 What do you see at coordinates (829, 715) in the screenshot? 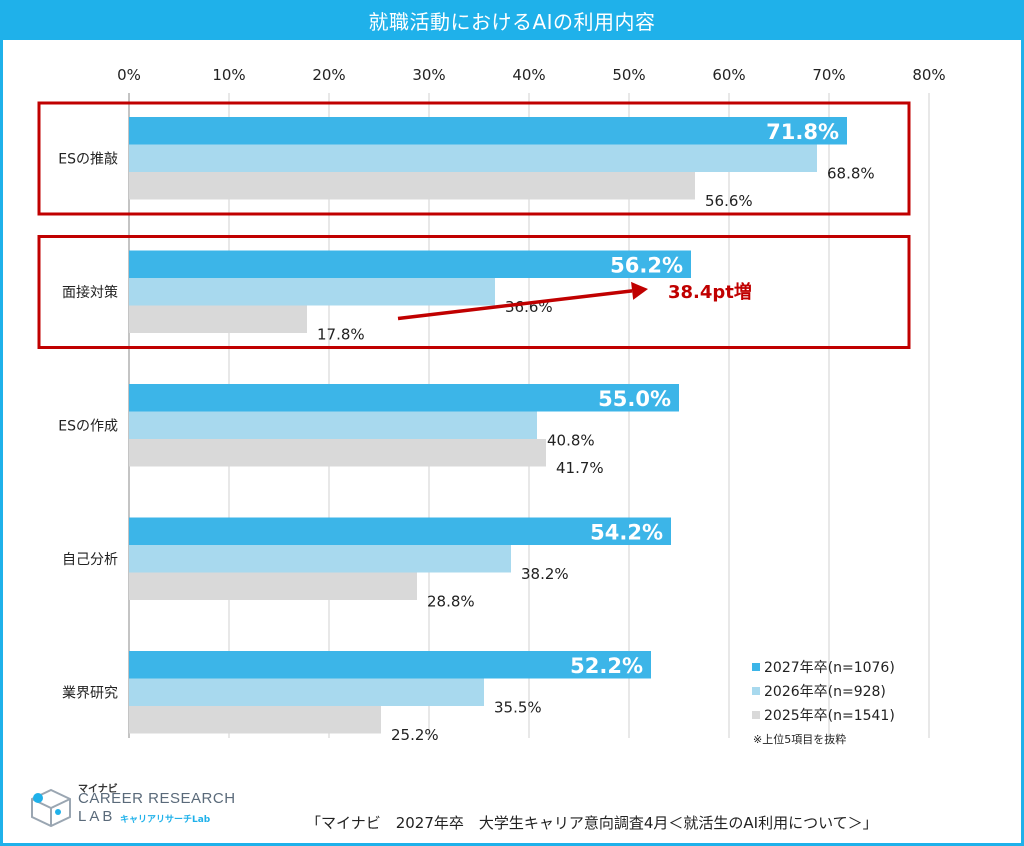
I see `legend-label-2025: 2025年卒(n=1541)` at bounding box center [829, 715].